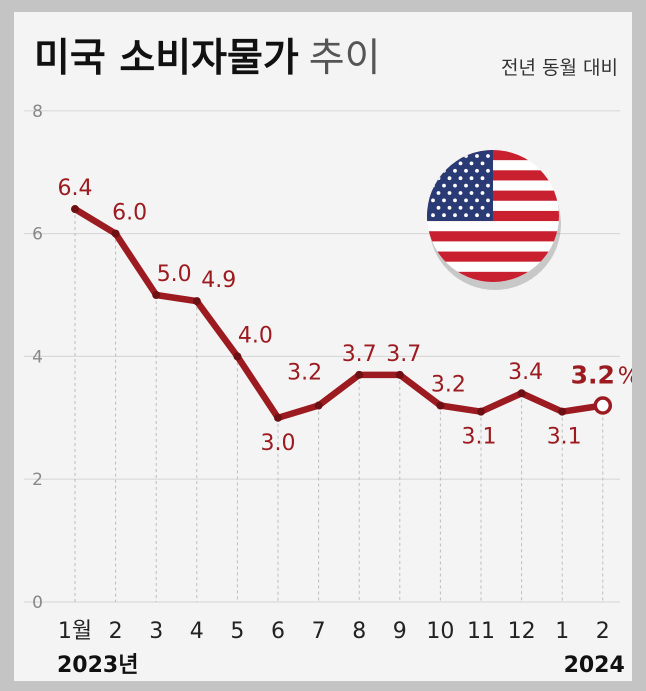  I want to click on x-tick-label: 7, so click(319, 631).